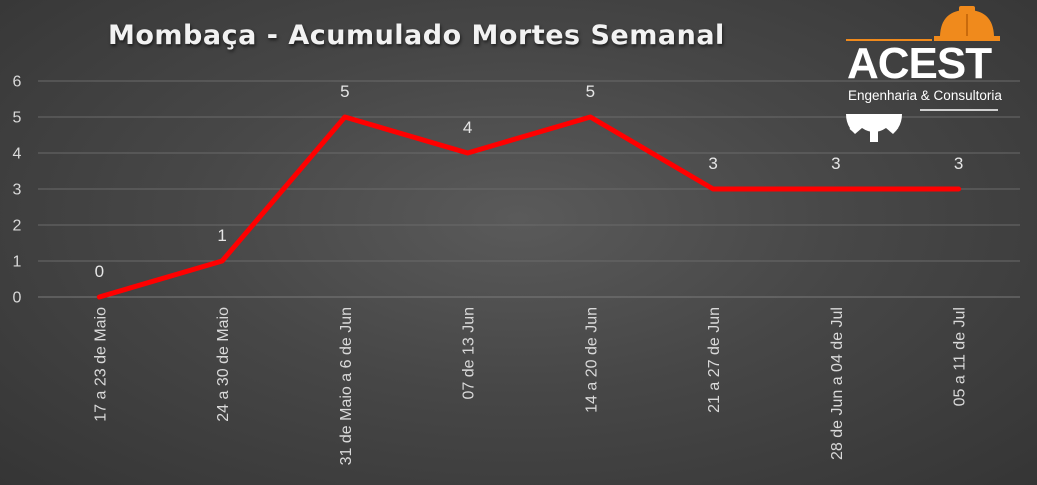 The image size is (1037, 485). Describe the element at coordinates (467, 127) in the screenshot. I see `data-label: 4` at that location.